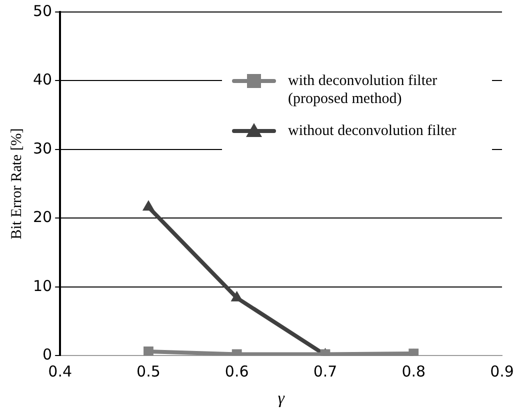 Image resolution: width=520 pixels, height=417 pixels. What do you see at coordinates (16, 184) in the screenshot?
I see `y-axis-title: Bit Error Rate [%]` at bounding box center [16, 184].